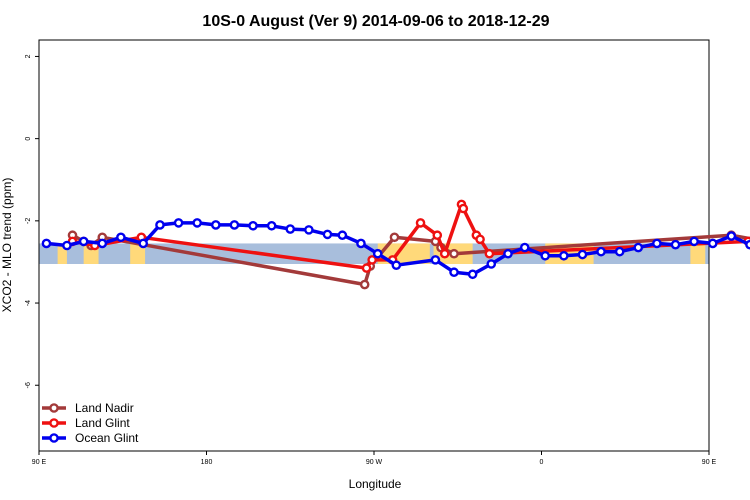  What do you see at coordinates (375, 484) in the screenshot?
I see `x-axis-label: Longitude` at bounding box center [375, 484].